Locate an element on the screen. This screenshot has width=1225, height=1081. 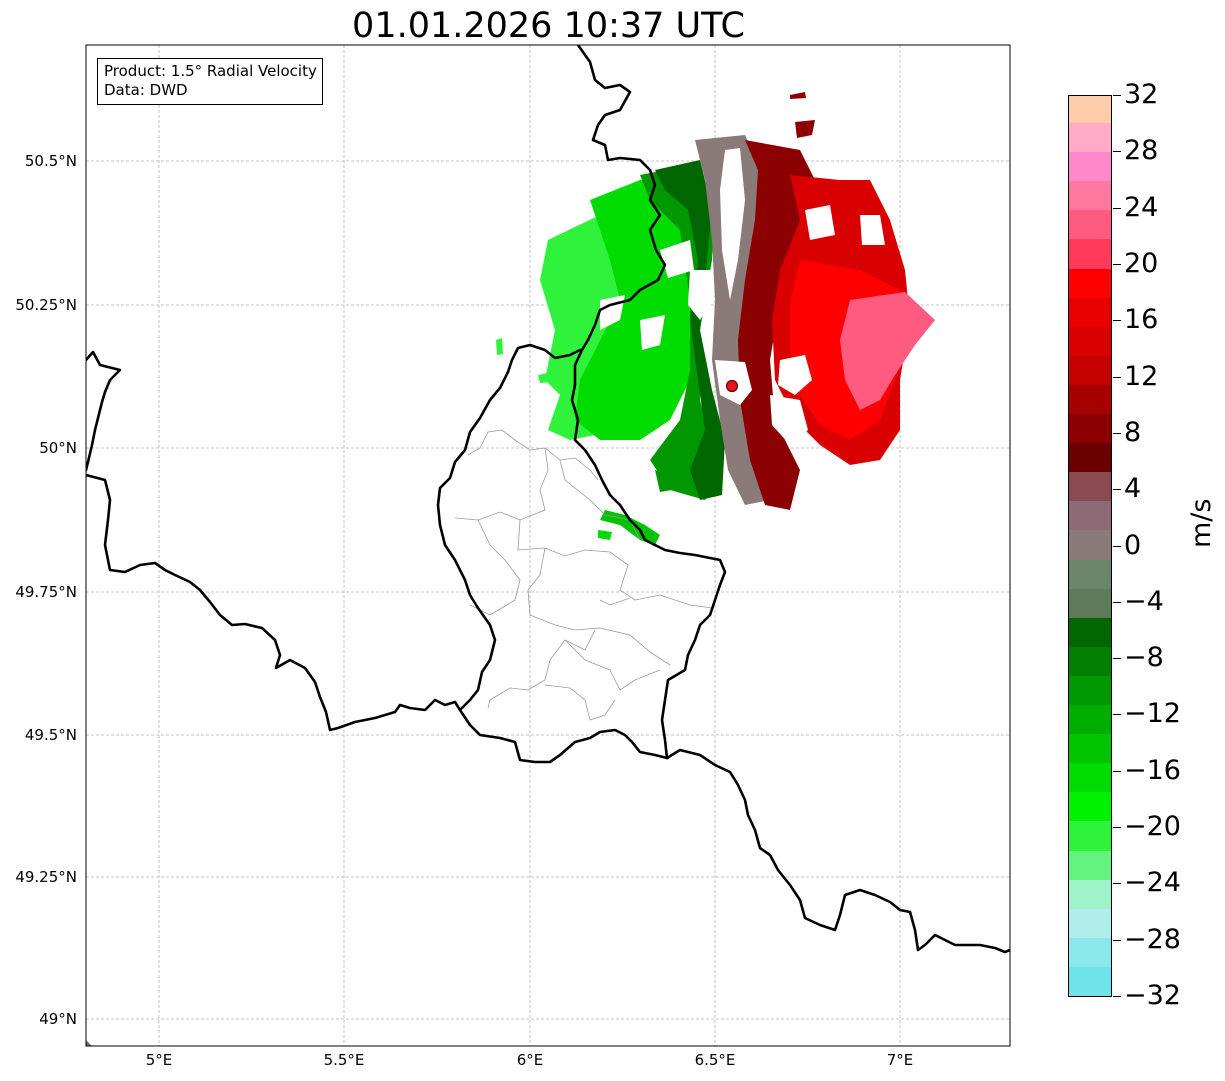
lon-label-5: 5°E is located at coordinates (159, 1060).